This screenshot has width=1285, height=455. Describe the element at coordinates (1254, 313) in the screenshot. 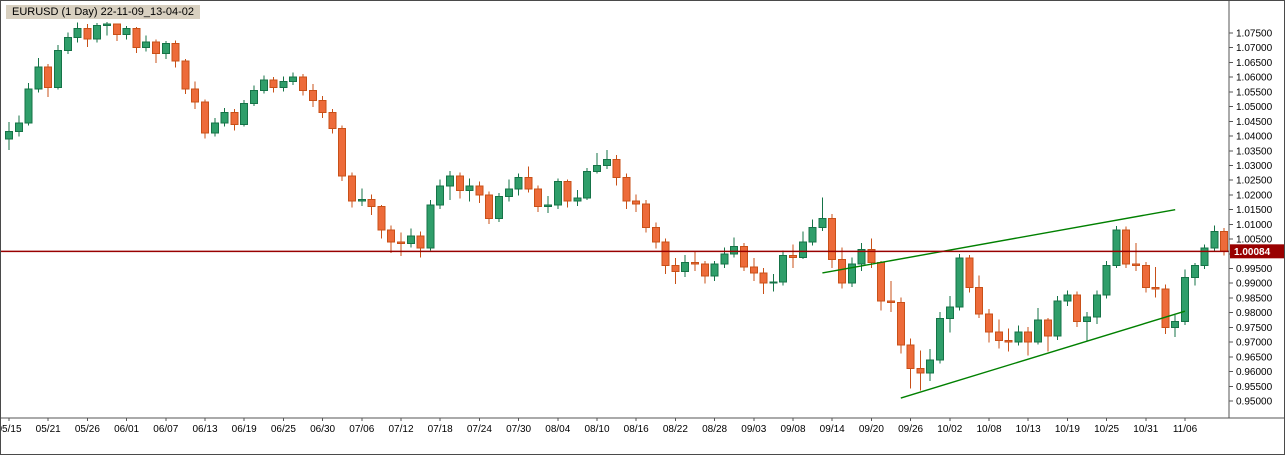

I see `price-tick-label: 0.98000` at that location.